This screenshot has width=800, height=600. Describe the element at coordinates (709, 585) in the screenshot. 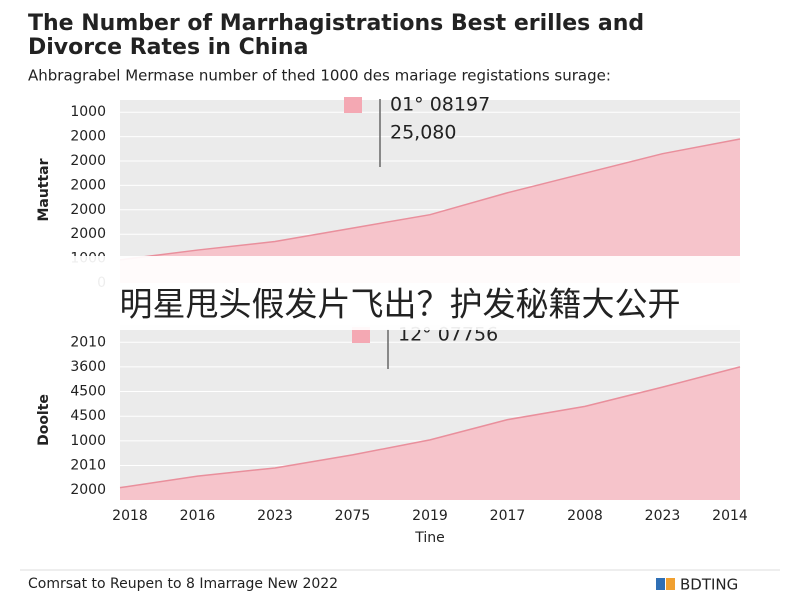

I see `brand: BDTING` at that location.